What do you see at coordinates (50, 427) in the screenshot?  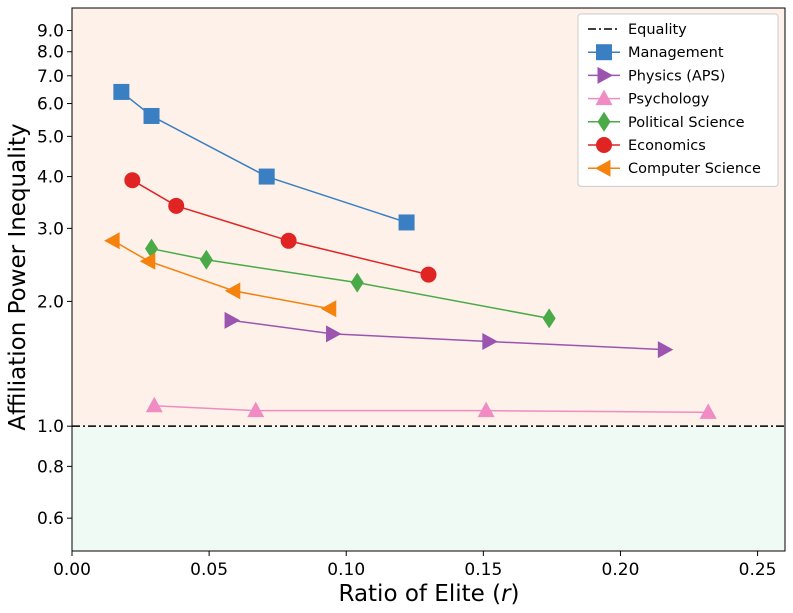 I see `y-tick-label: 1.0` at bounding box center [50, 427].